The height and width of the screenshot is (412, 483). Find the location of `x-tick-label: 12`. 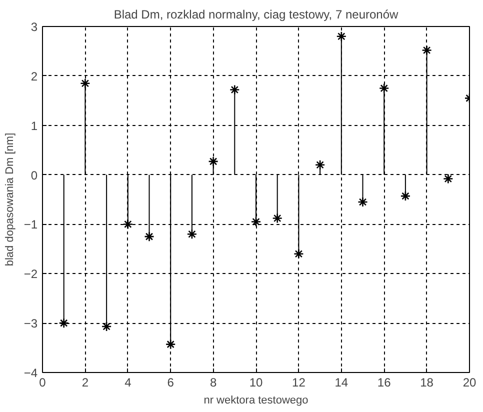

x-tick-label: 12 is located at coordinates (299, 383).